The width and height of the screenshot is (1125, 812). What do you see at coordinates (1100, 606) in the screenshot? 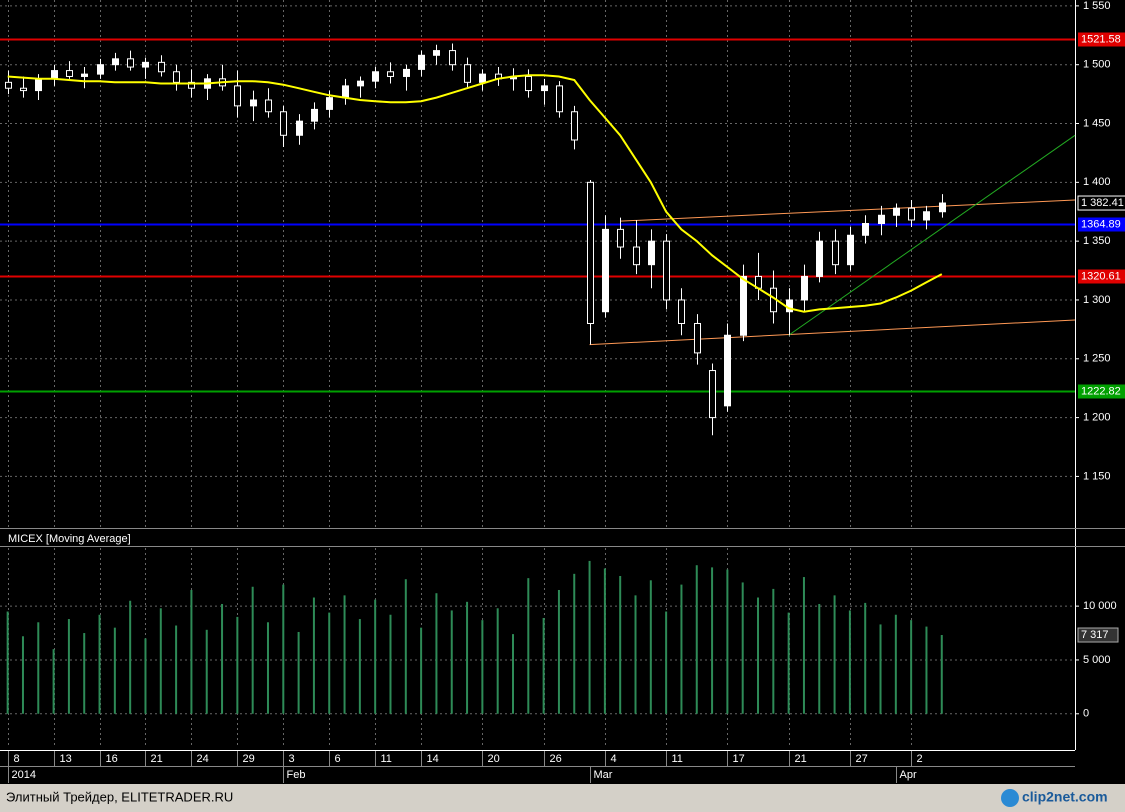
I see `volume-tick-label: 10 000` at bounding box center [1100, 606].